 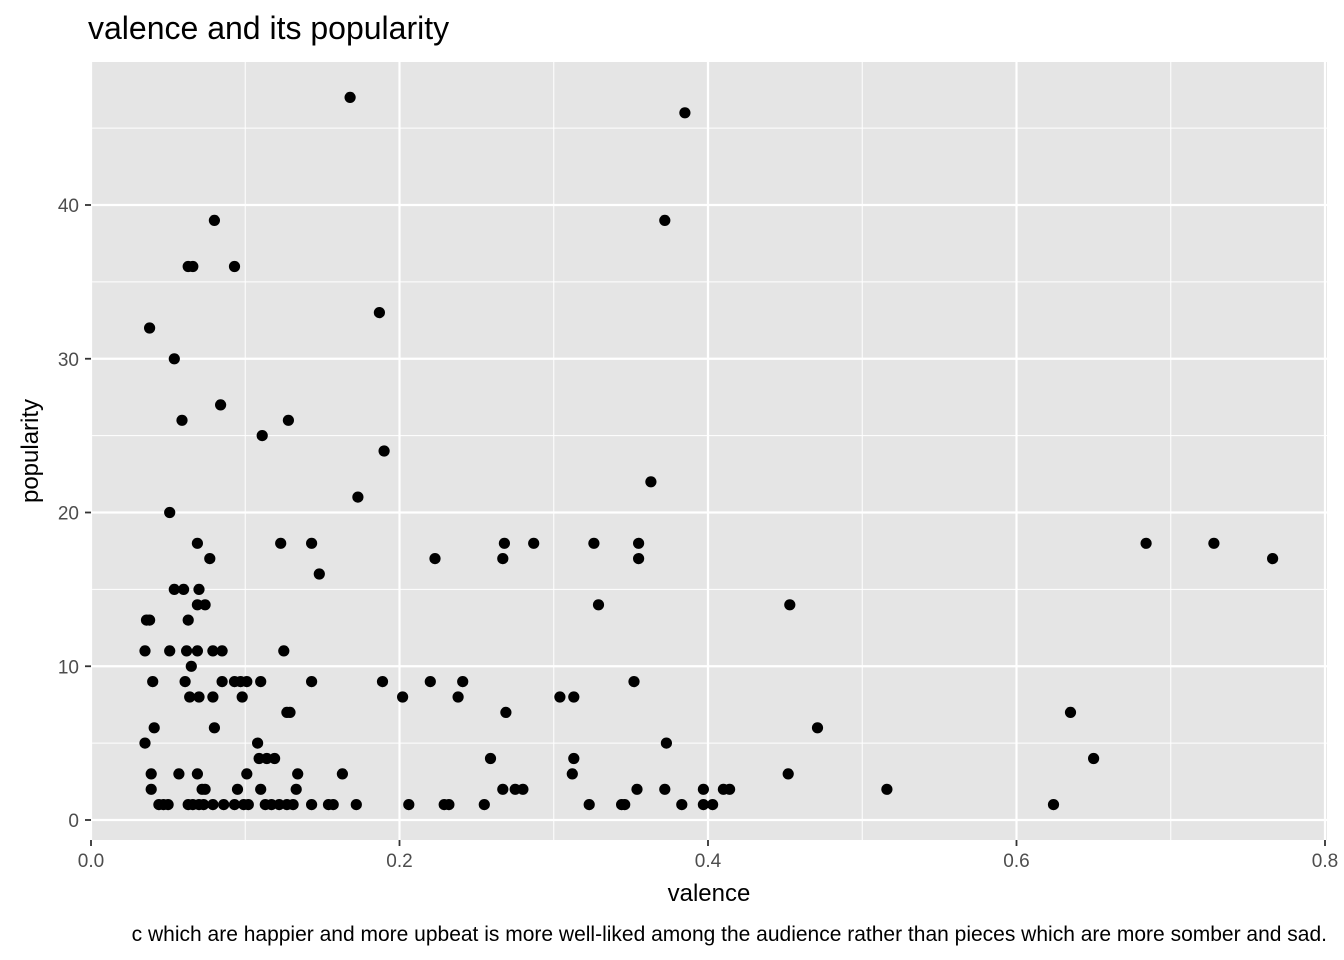 I want to click on y-axis-title: popularity, so click(x=30, y=451).